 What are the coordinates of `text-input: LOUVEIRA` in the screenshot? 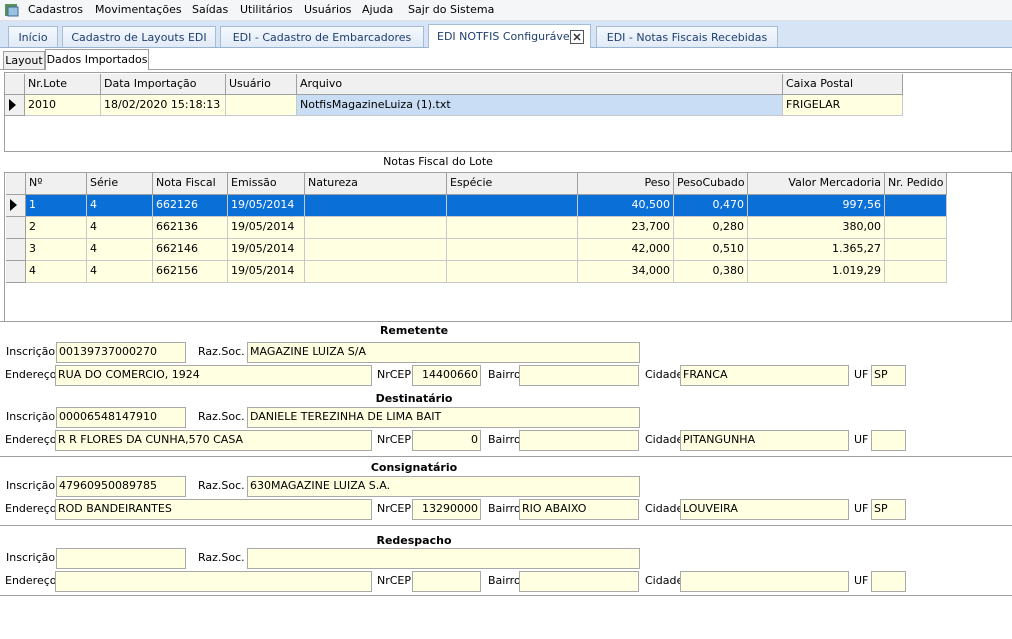 It's located at (764, 509).